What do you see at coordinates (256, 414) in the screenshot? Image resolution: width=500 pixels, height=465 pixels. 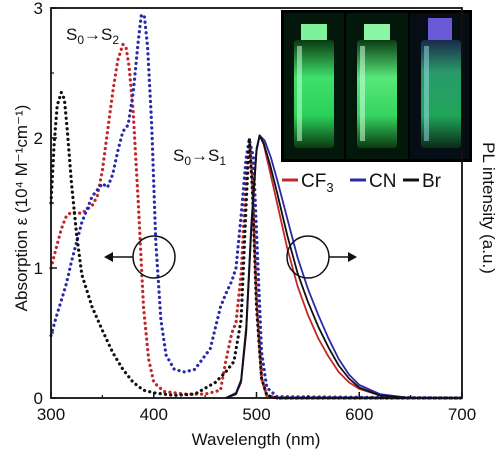 I see `x-tick-label: 500` at bounding box center [256, 414].